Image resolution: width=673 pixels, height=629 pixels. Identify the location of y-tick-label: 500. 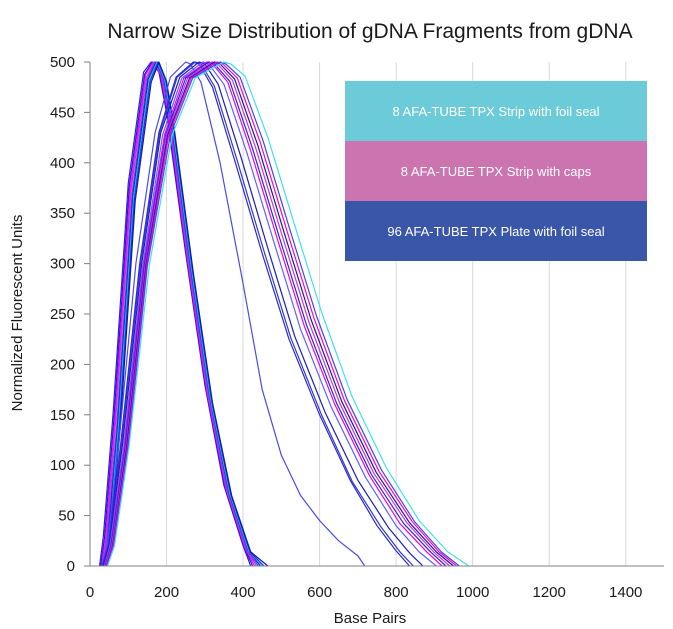
(62, 62).